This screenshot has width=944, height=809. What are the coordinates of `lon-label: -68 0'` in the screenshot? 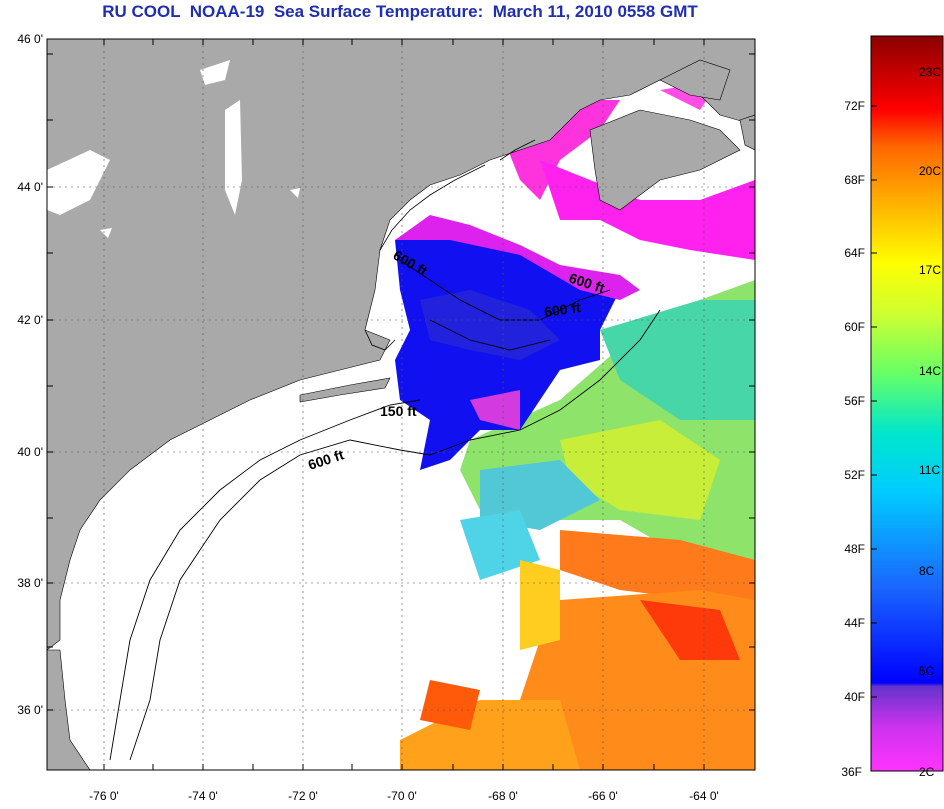 It's located at (503, 796).